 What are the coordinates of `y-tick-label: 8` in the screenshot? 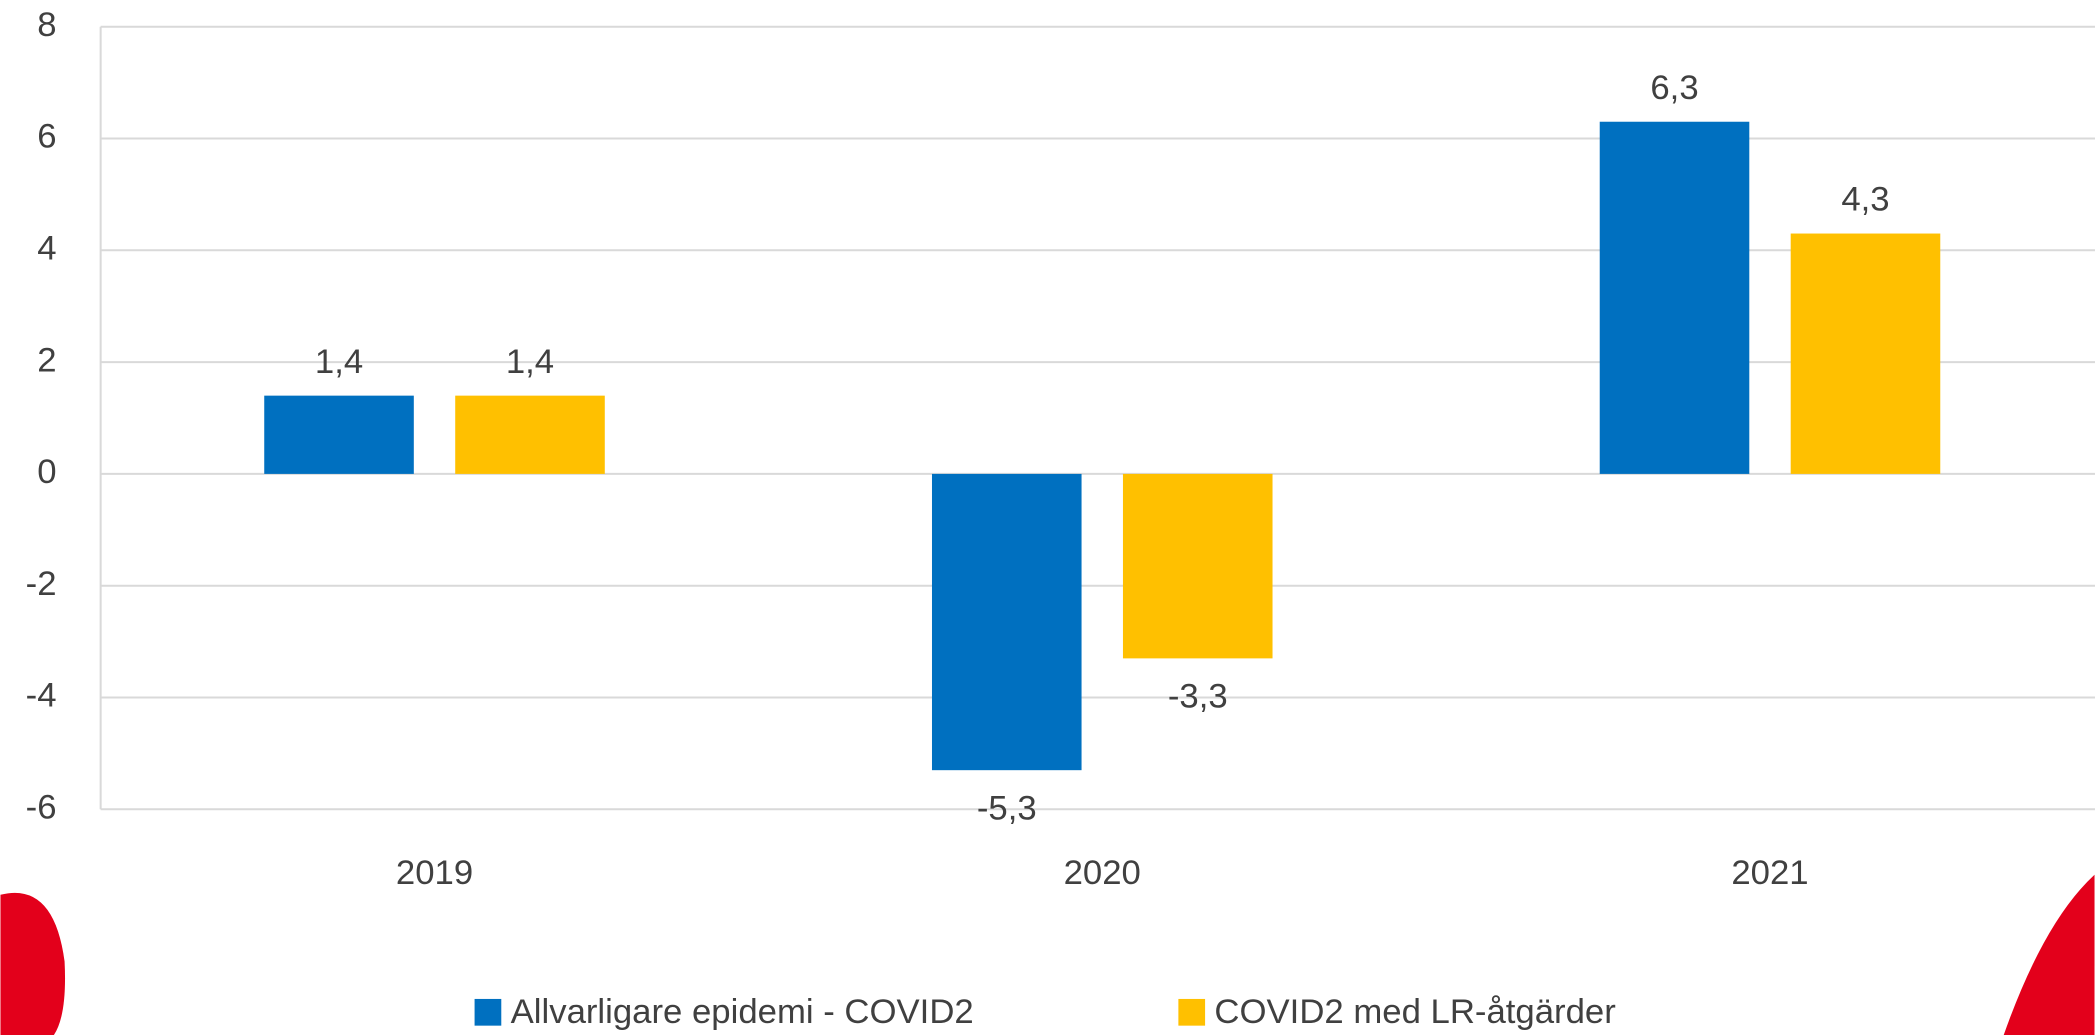 It's located at (46, 25).